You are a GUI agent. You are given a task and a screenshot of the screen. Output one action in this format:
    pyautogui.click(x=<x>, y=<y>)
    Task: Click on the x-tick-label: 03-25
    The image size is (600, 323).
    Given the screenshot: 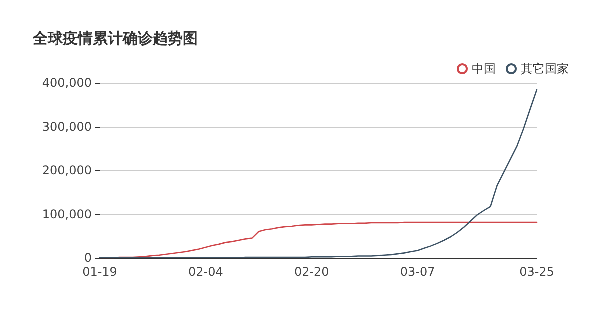 What is the action you would take?
    pyautogui.click(x=537, y=272)
    